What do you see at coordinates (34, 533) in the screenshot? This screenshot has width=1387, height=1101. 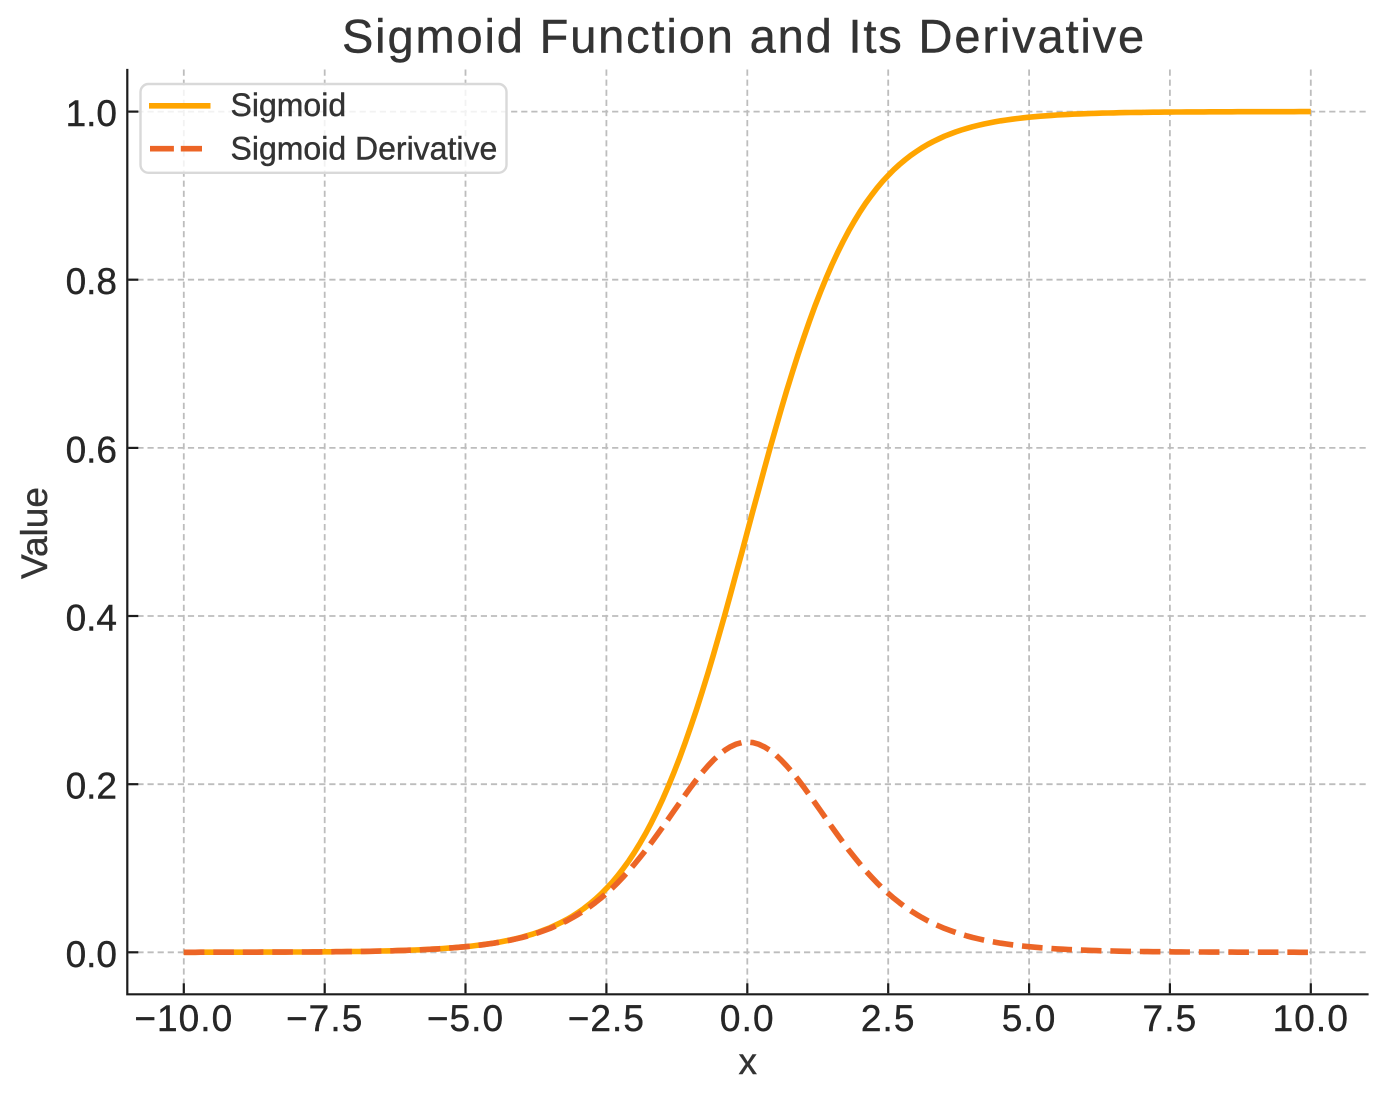 I see `svg-text: Value` at bounding box center [34, 533].